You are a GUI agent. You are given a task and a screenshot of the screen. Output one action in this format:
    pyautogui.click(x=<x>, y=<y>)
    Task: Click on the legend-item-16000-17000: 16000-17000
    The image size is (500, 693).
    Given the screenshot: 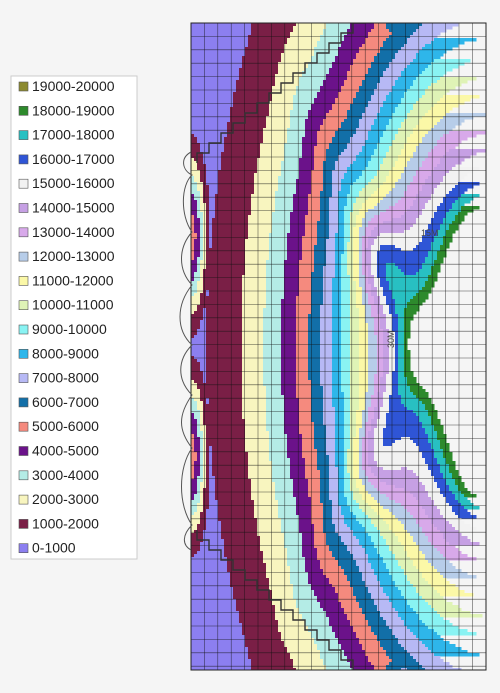 What is the action you would take?
    pyautogui.click(x=66, y=159)
    